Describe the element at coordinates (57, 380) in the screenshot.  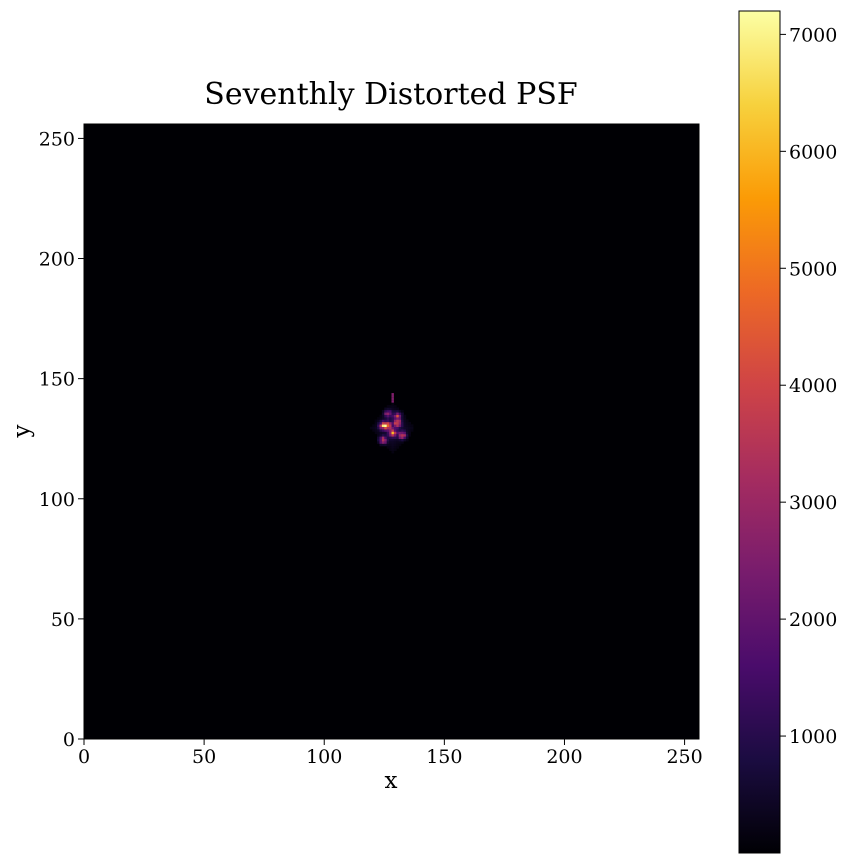
I see `y-tick-label: 150` at that location.